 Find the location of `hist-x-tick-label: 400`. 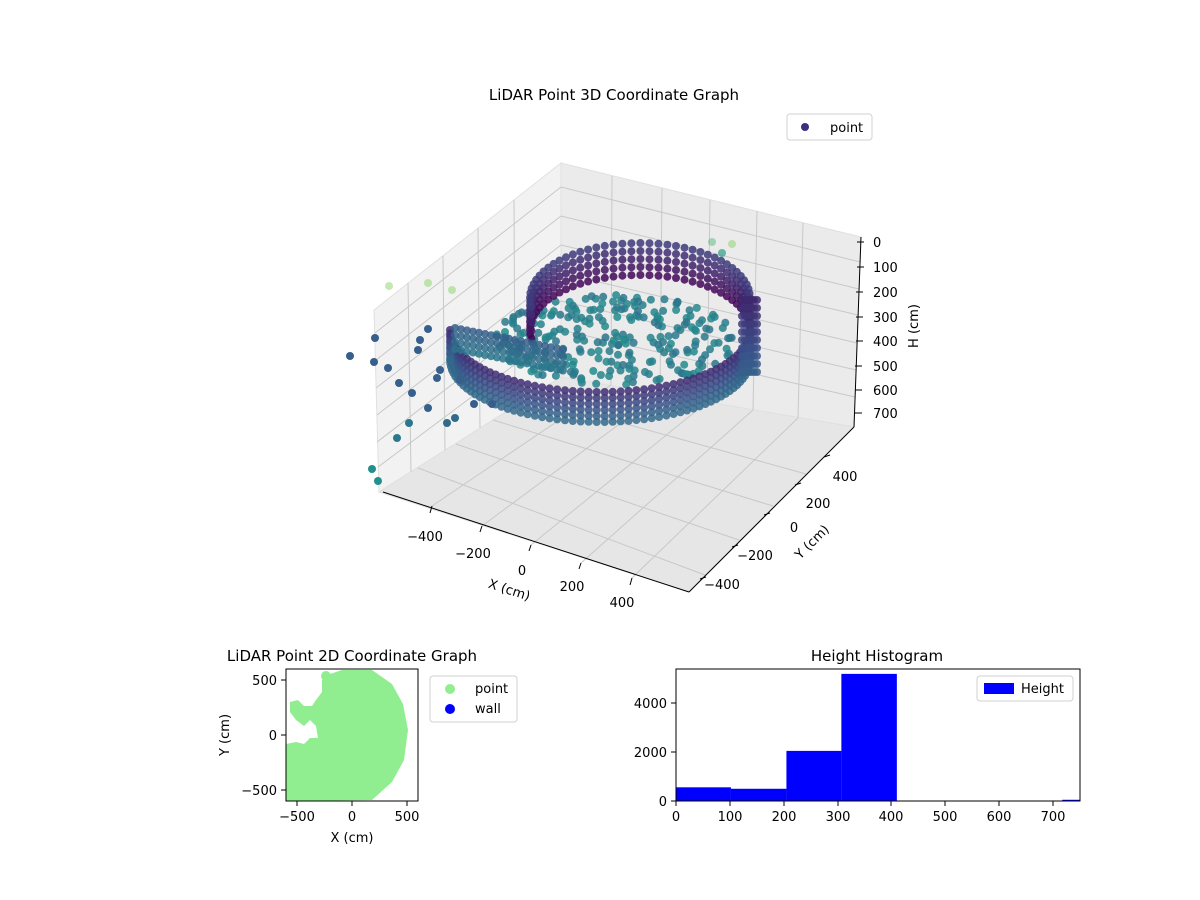

hist-x-tick-label: 400 is located at coordinates (891, 817).